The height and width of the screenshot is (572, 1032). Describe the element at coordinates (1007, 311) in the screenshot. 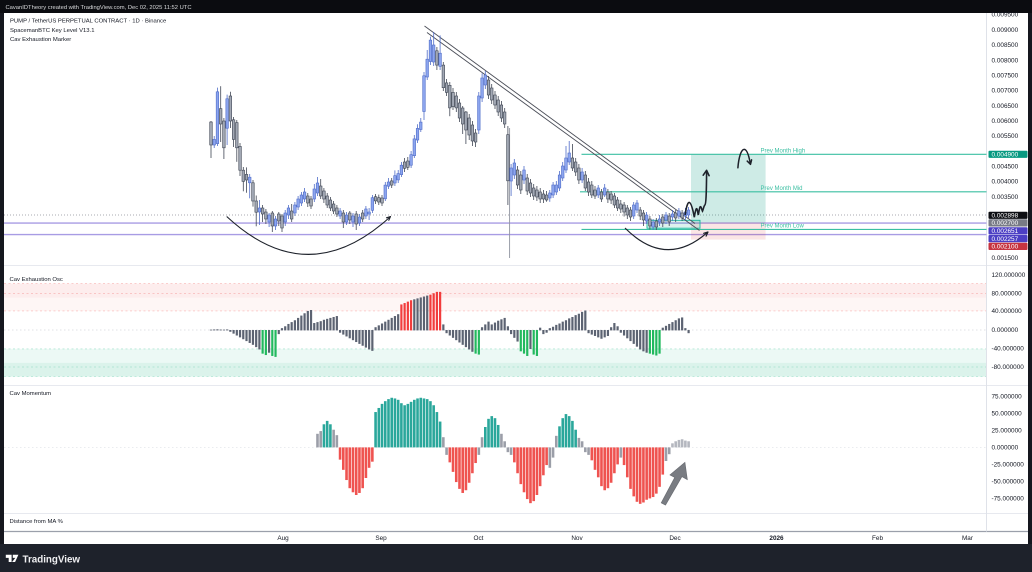

I see `svg-text: 40.000000` at that location.